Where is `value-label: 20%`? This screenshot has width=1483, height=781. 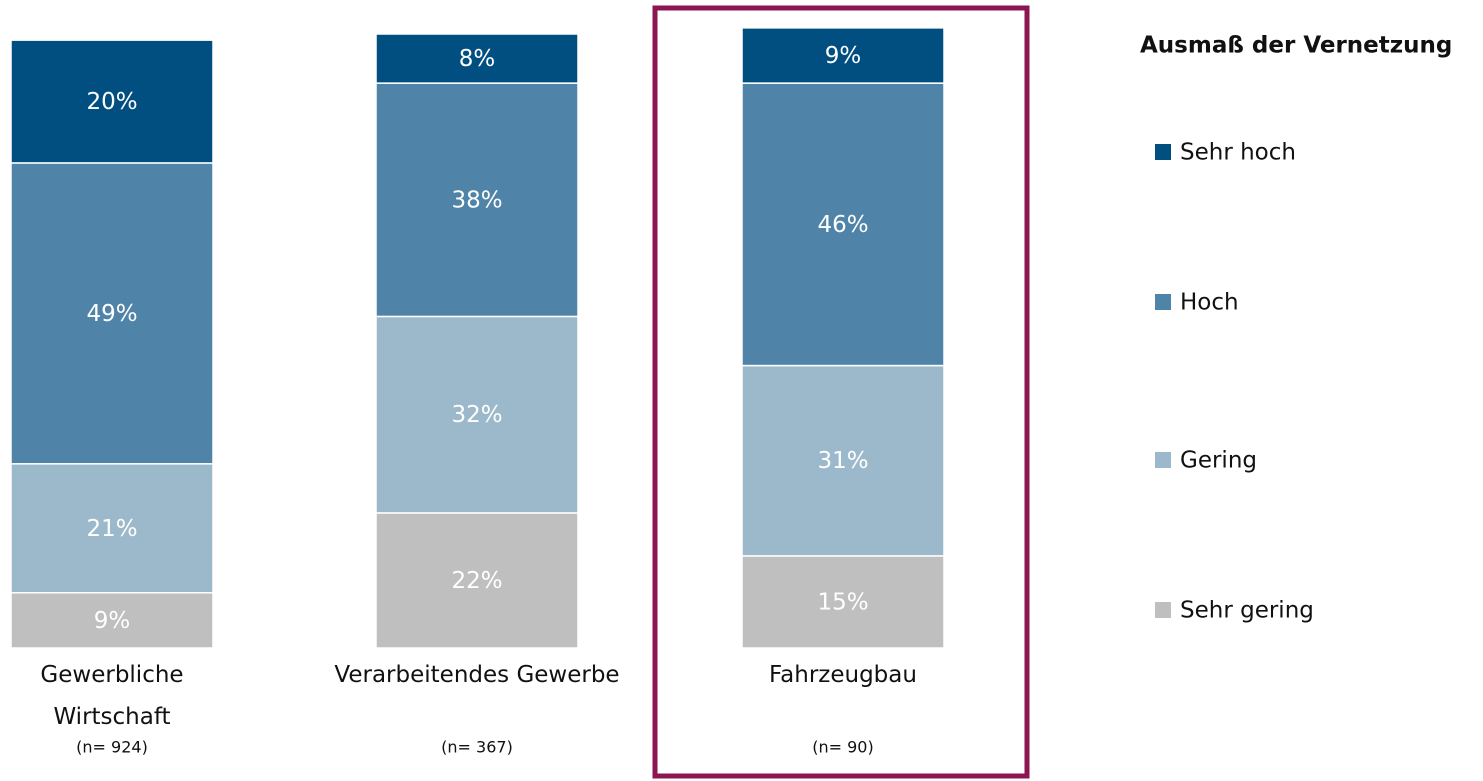
value-label: 20% is located at coordinates (111, 102).